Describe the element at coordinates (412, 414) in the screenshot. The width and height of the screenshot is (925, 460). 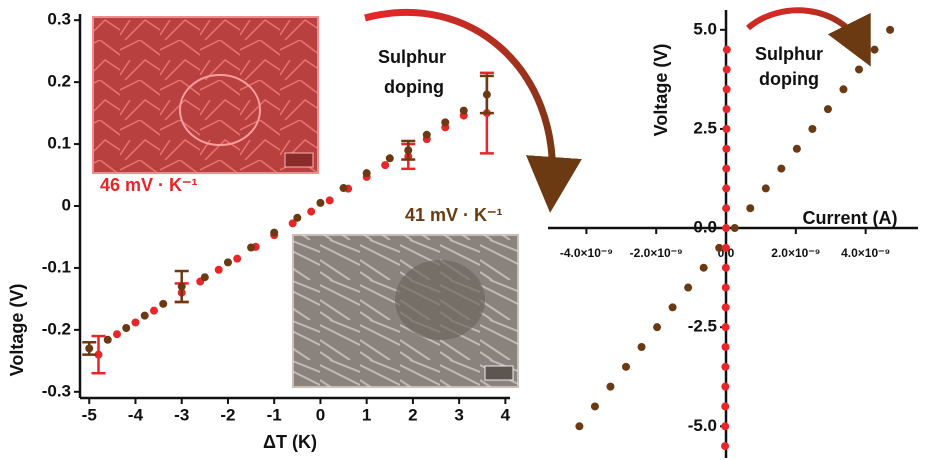
I see `x-tick-label: 2` at that location.